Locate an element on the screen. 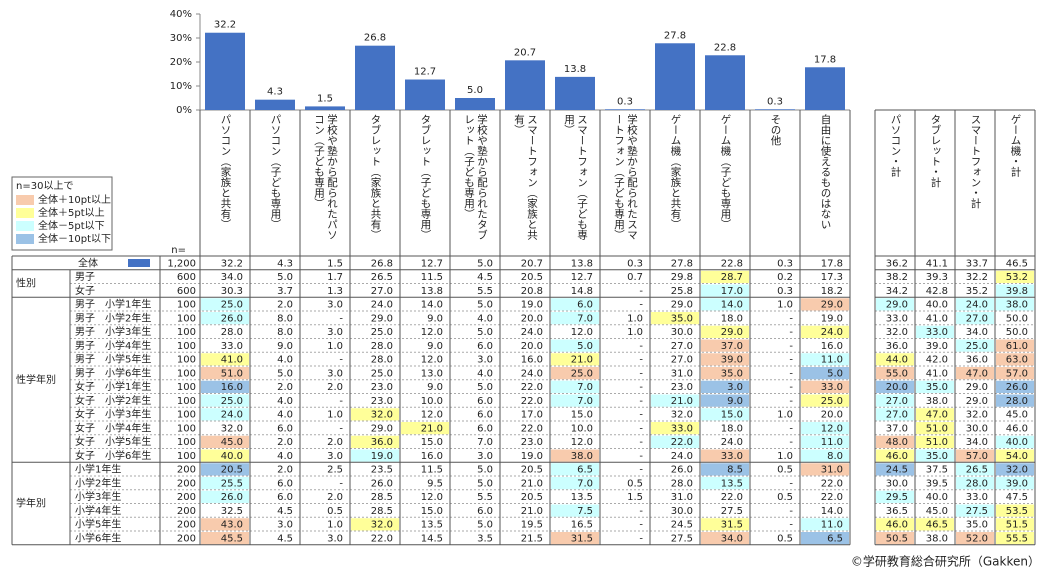 The image size is (1053, 574). table-cell: 6.0 is located at coordinates (285, 428).